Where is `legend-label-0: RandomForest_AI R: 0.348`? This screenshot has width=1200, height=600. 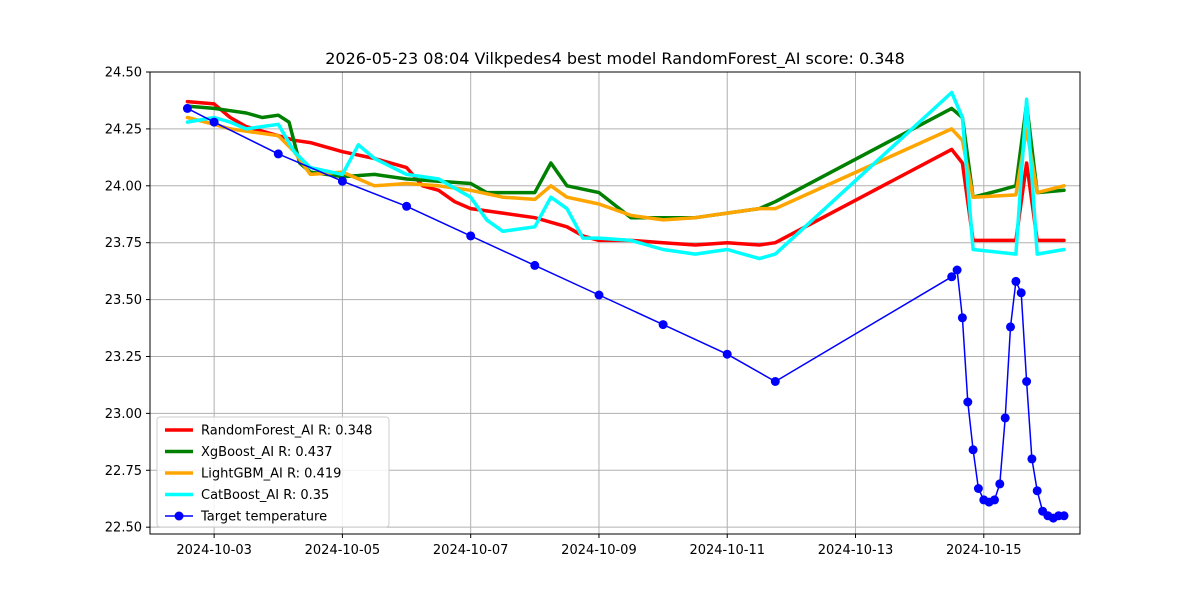
legend-label-0: RandomForest_AI R: 0.348 is located at coordinates (286, 431).